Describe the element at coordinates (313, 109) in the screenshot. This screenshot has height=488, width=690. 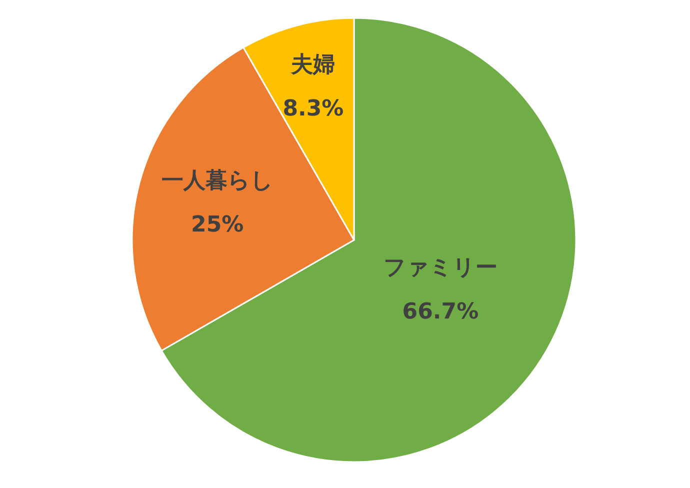
I see `data-label: 8.3%` at that location.